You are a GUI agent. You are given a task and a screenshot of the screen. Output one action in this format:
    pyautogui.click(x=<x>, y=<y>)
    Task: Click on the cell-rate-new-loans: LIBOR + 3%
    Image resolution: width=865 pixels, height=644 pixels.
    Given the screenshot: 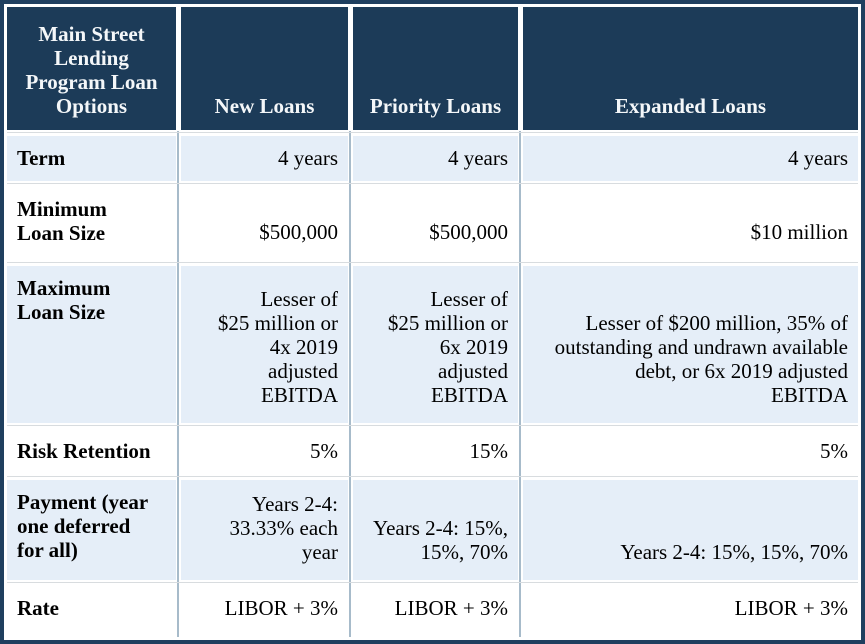 What is the action you would take?
    pyautogui.click(x=264, y=611)
    